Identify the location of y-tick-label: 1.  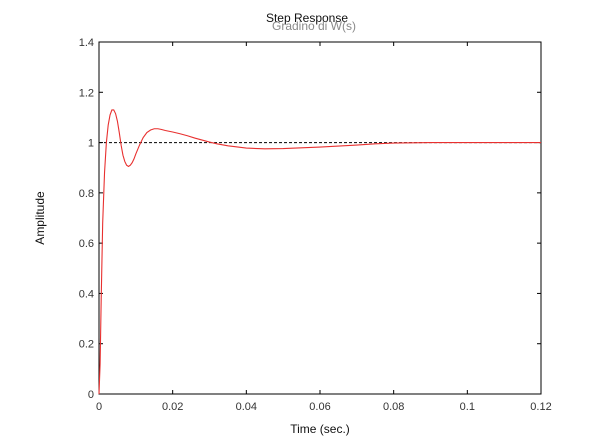
(91, 144).